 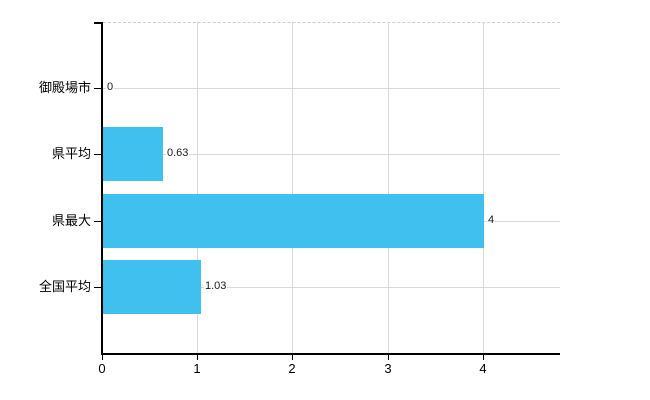 What do you see at coordinates (98, 23) in the screenshot?
I see `y-axis-top-tick` at bounding box center [98, 23].